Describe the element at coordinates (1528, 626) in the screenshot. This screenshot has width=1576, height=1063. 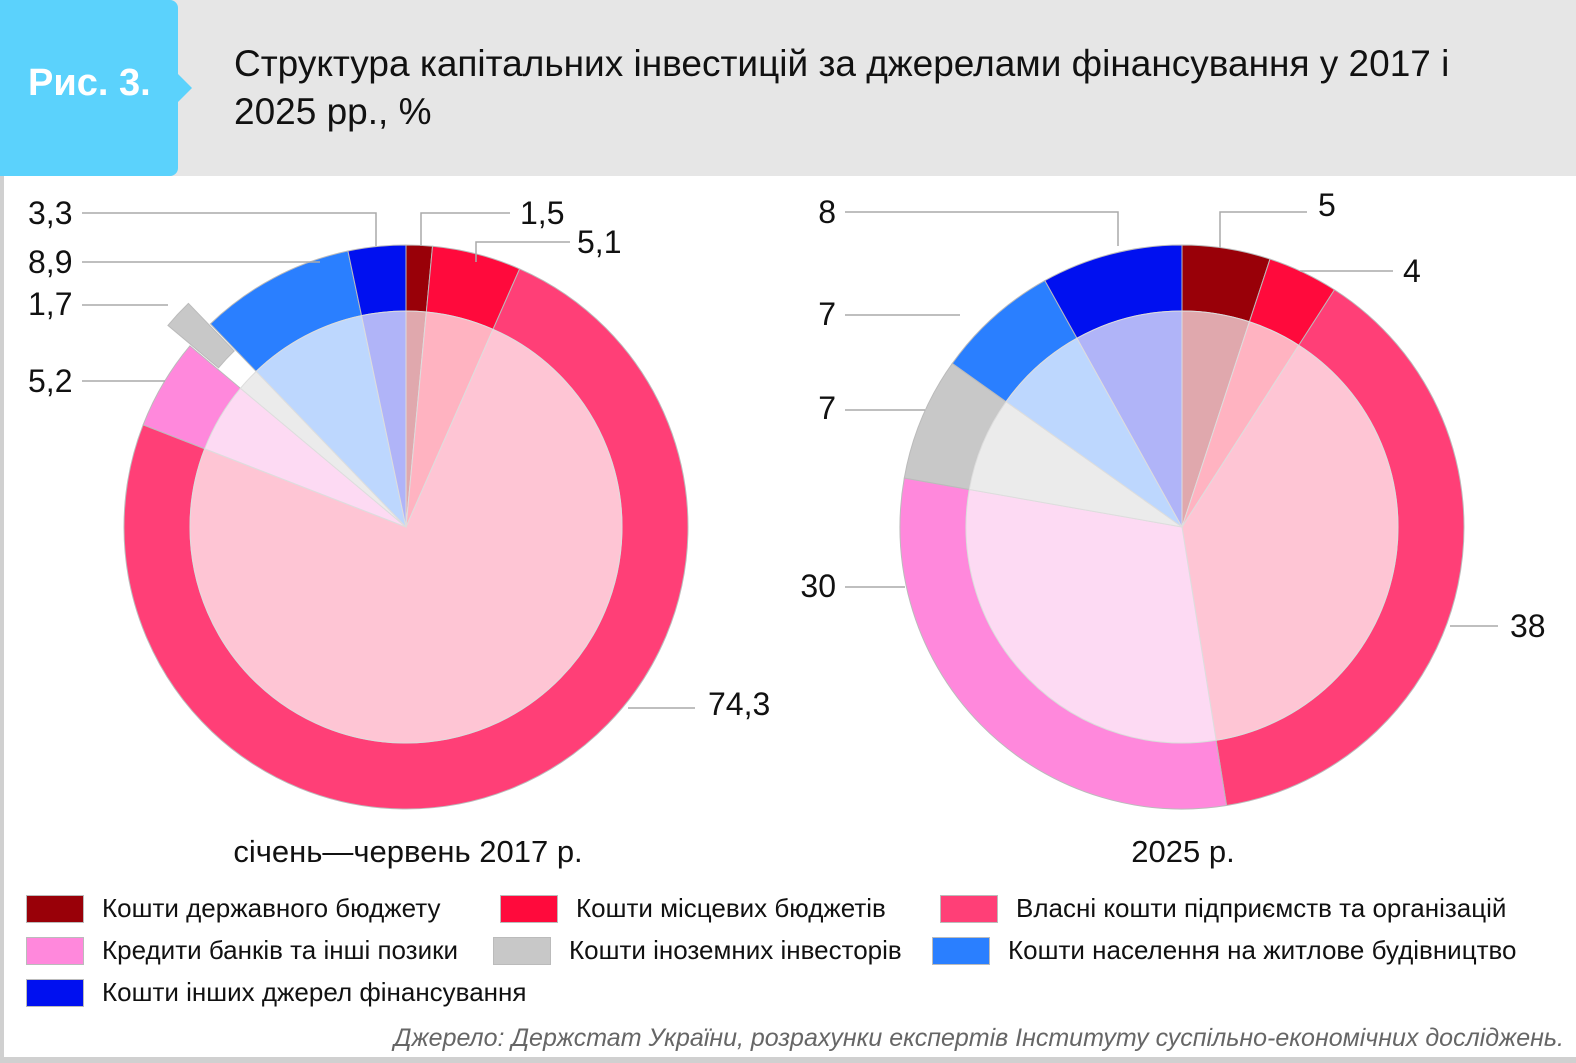
I see `data-label: 38` at that location.